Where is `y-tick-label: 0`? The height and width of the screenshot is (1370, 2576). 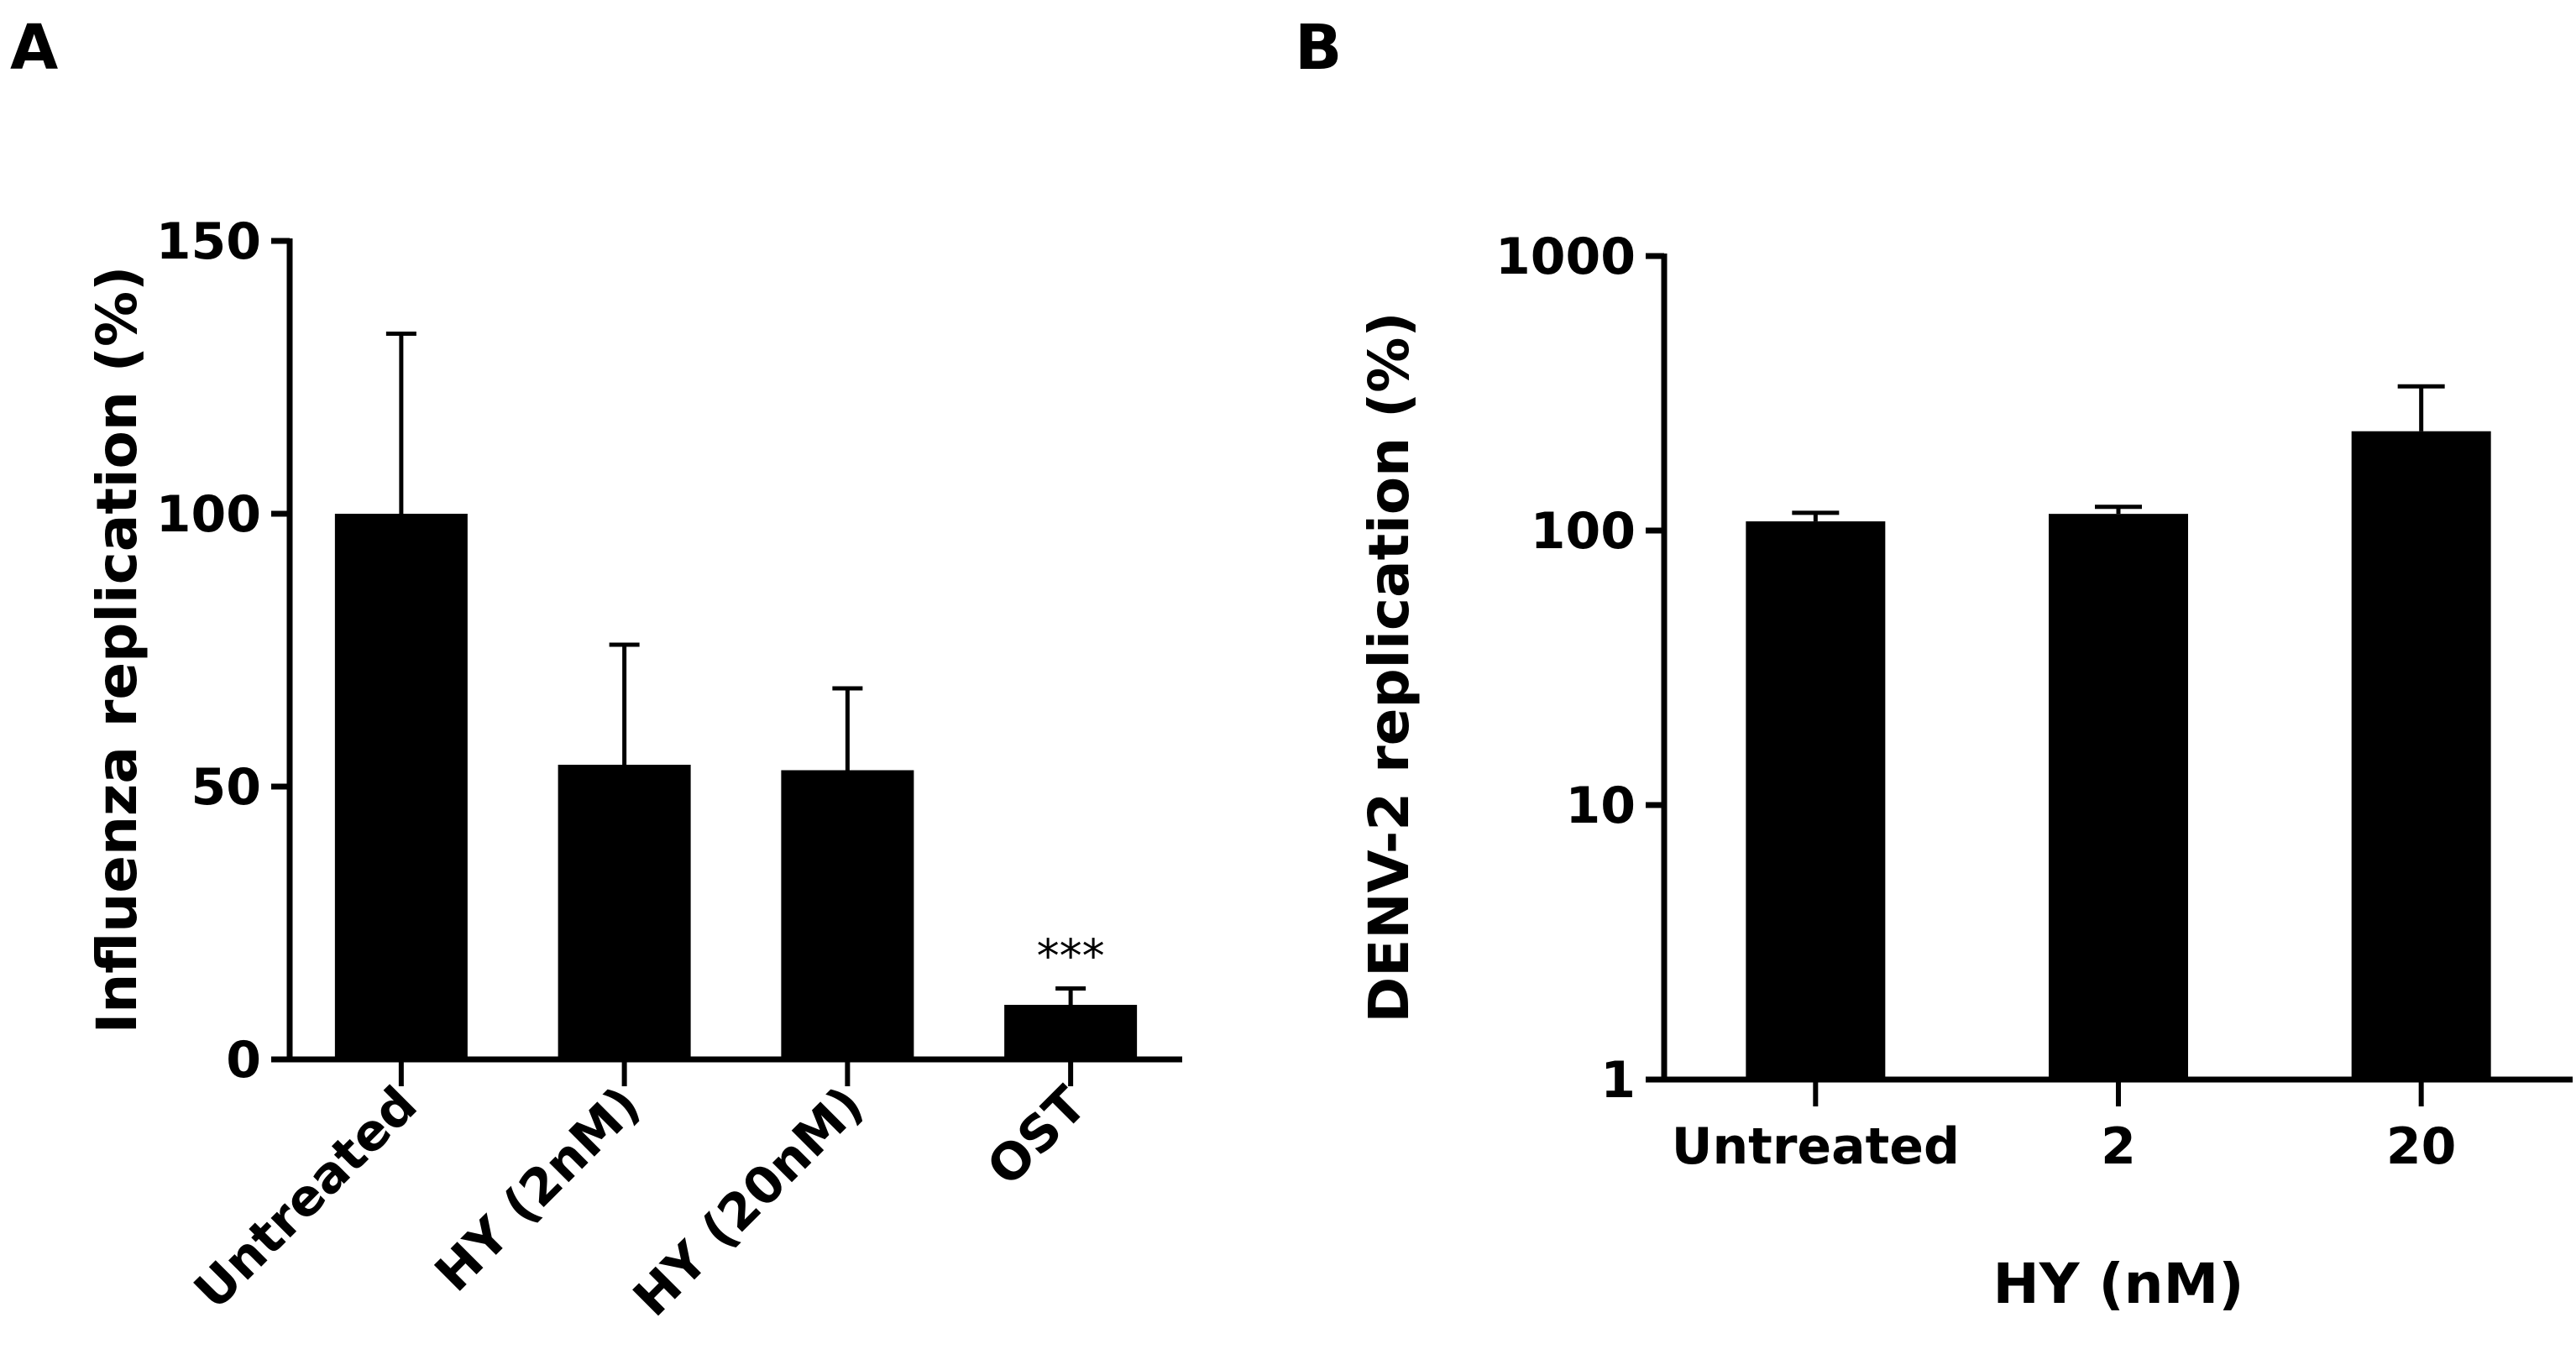 y-tick-label: 0 is located at coordinates (244, 1060).